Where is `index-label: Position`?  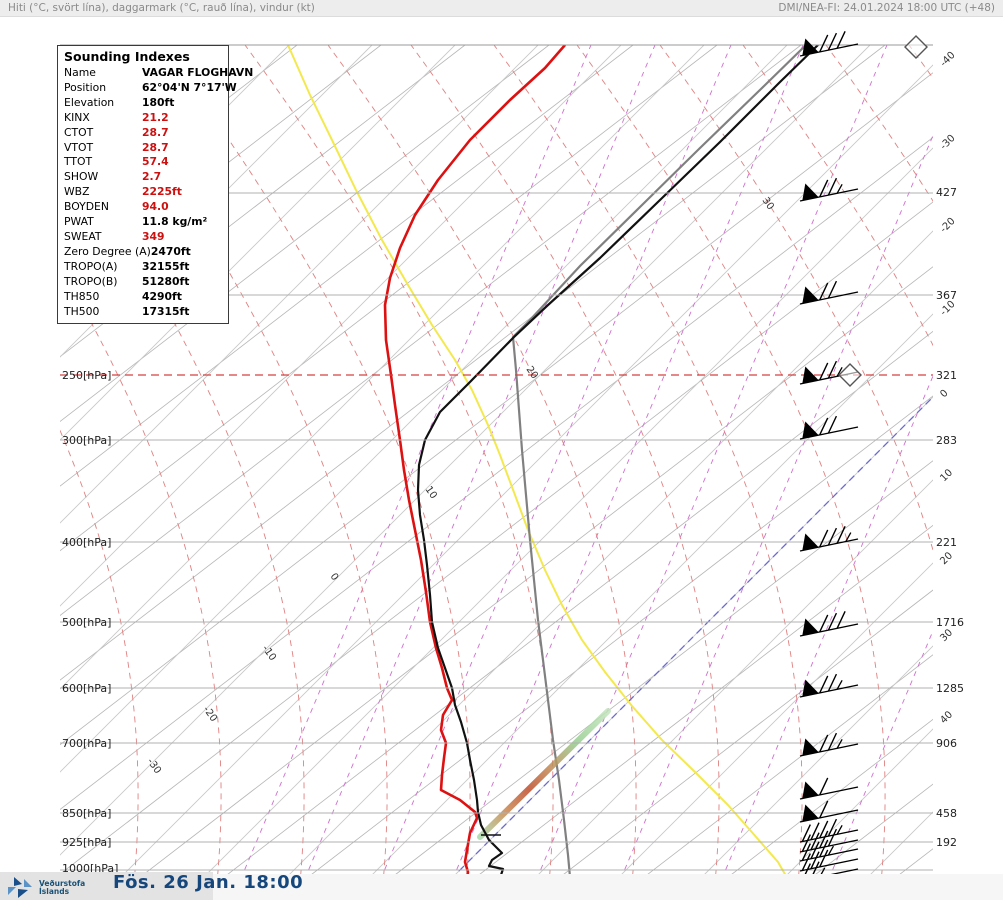 index-label: Position is located at coordinates (85, 87).